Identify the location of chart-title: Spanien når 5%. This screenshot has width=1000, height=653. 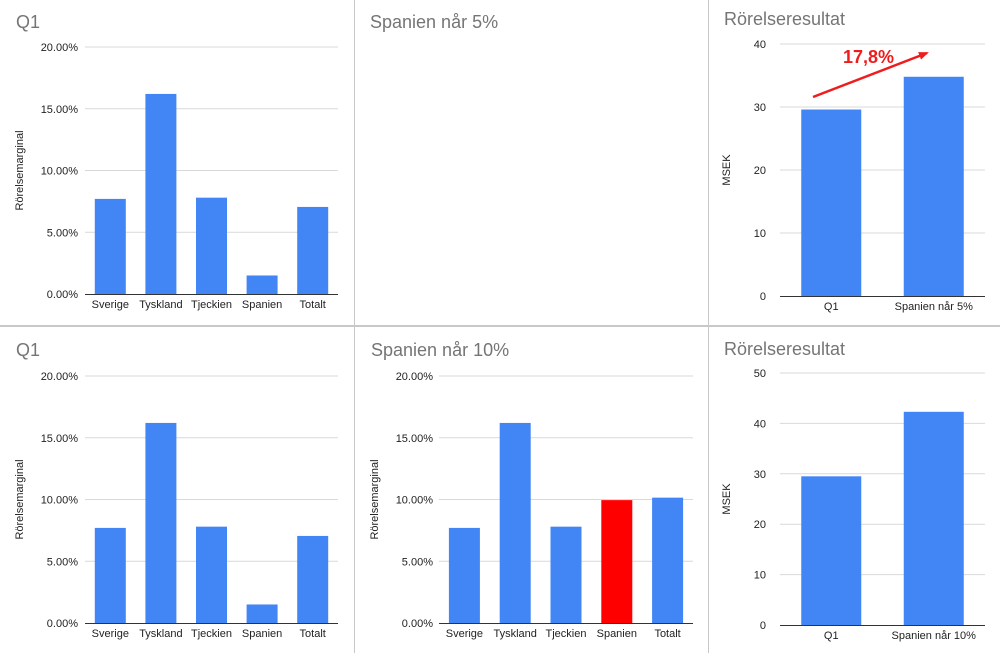
(434, 22).